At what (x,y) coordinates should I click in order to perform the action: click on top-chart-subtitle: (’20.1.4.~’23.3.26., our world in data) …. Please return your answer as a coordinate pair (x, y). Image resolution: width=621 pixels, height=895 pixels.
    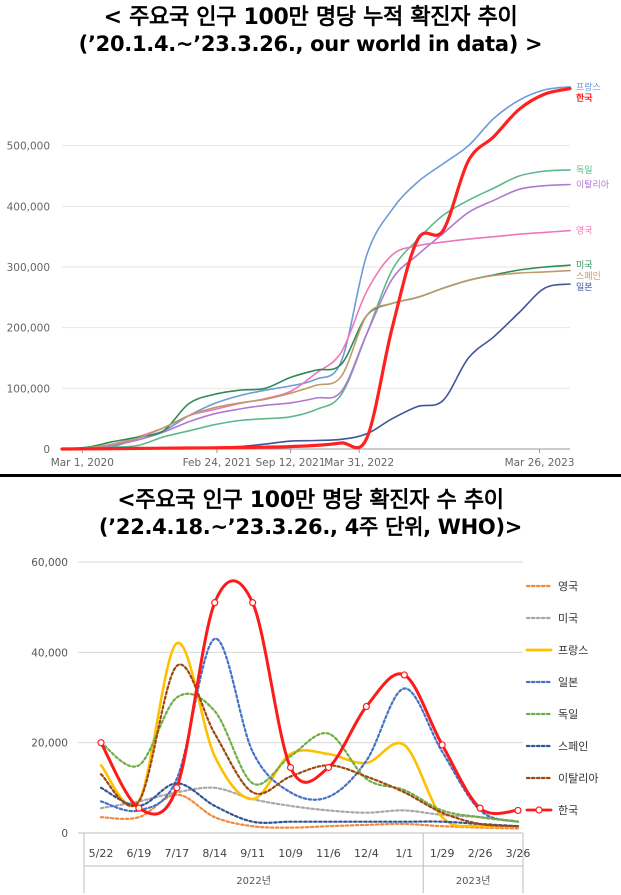
    Looking at the image, I should click on (310, 44).